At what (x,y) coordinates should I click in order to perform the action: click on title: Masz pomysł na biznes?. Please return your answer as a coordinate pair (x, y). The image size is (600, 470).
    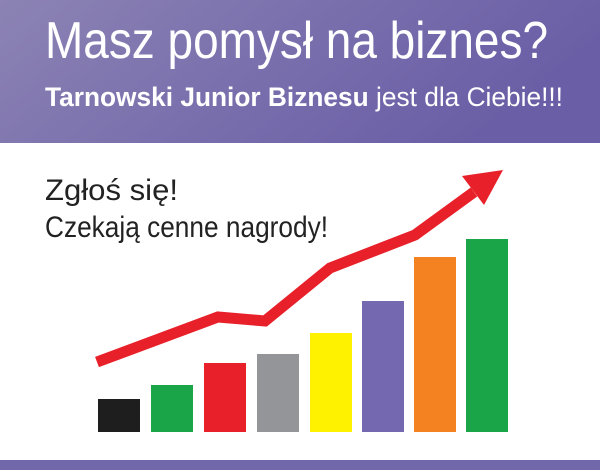
    Looking at the image, I should click on (296, 41).